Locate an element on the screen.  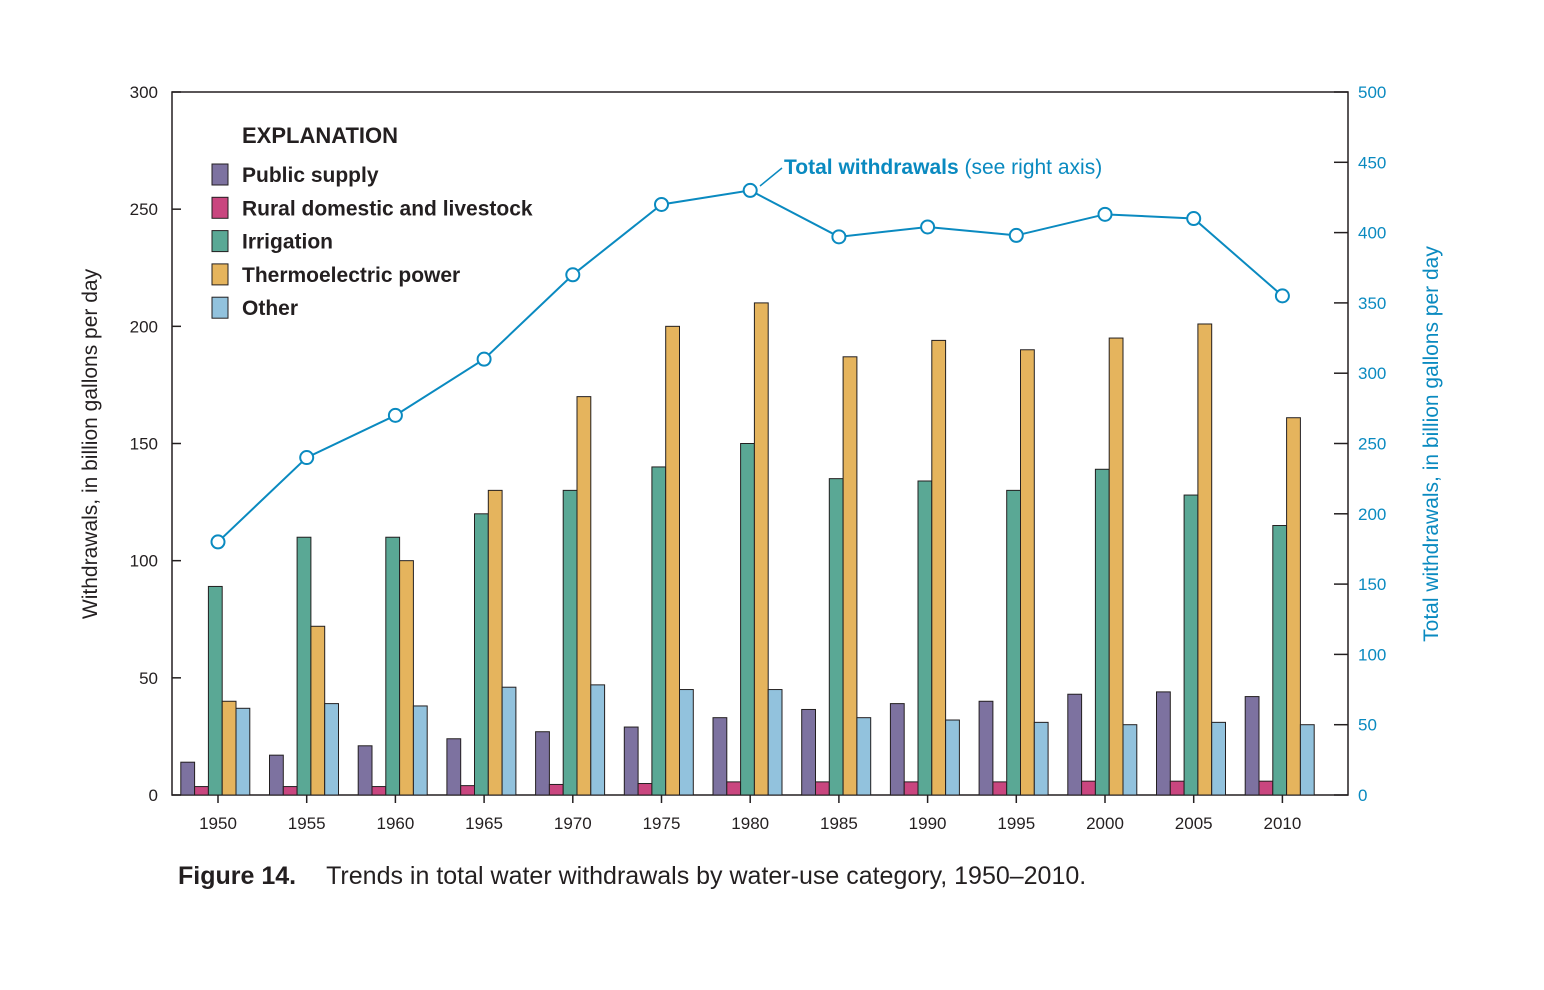
bar-irrigation-1980 is located at coordinates (747, 619).